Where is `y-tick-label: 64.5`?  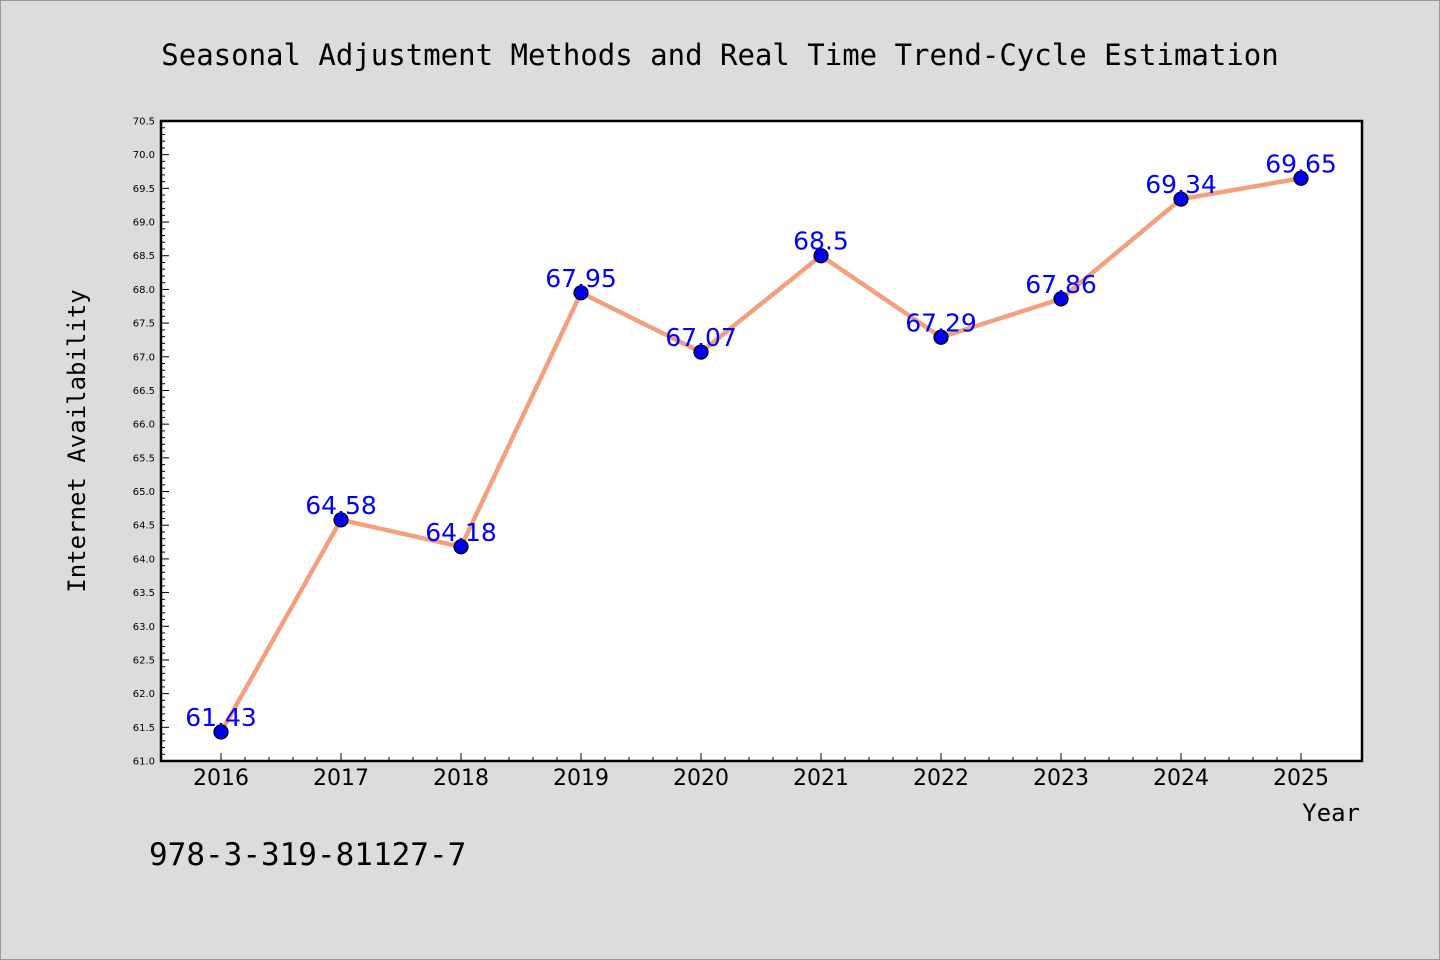
y-tick-label: 64.5 is located at coordinates (144, 526).